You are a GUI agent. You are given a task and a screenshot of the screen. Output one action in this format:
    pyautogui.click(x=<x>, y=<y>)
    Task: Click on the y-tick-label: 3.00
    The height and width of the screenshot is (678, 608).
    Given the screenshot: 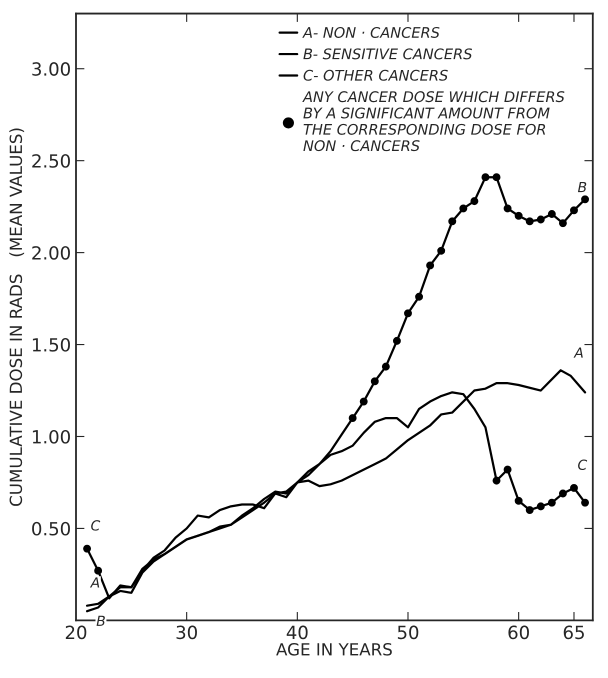 What is the action you would take?
    pyautogui.click(x=51, y=69)
    